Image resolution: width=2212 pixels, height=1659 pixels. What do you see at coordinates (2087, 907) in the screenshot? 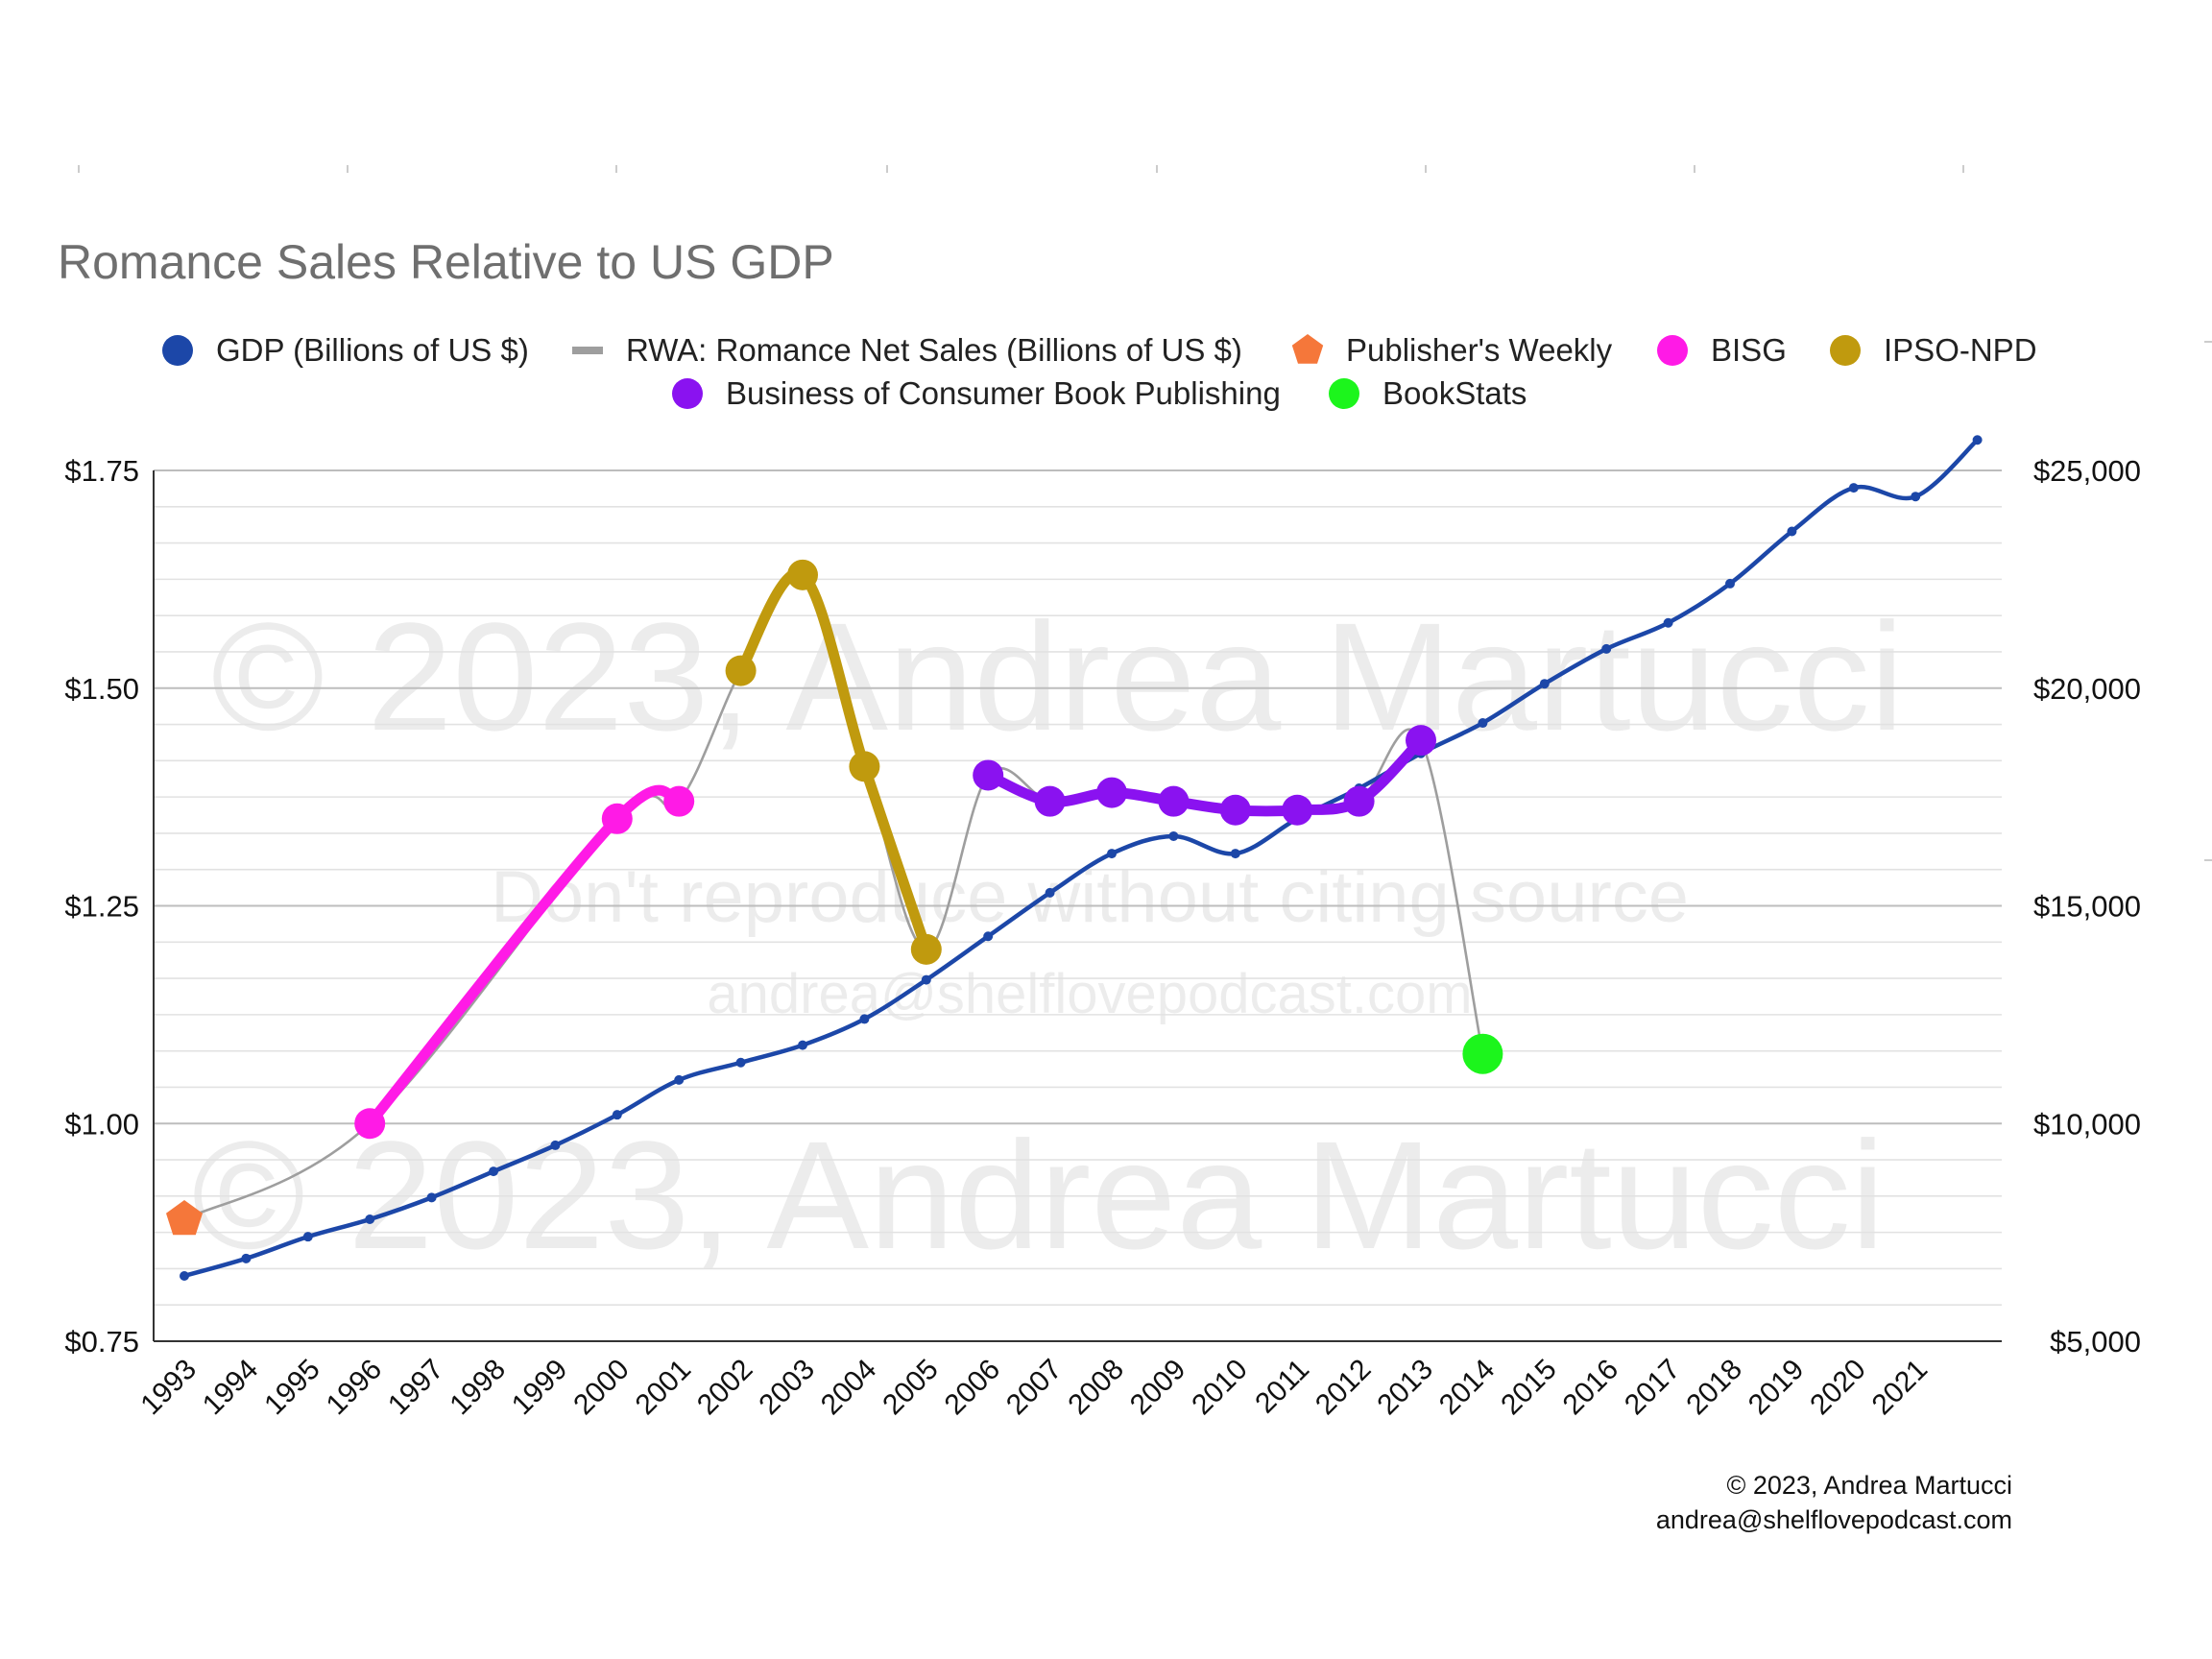
I see `right-tick-label: $15,000` at bounding box center [2087, 907].